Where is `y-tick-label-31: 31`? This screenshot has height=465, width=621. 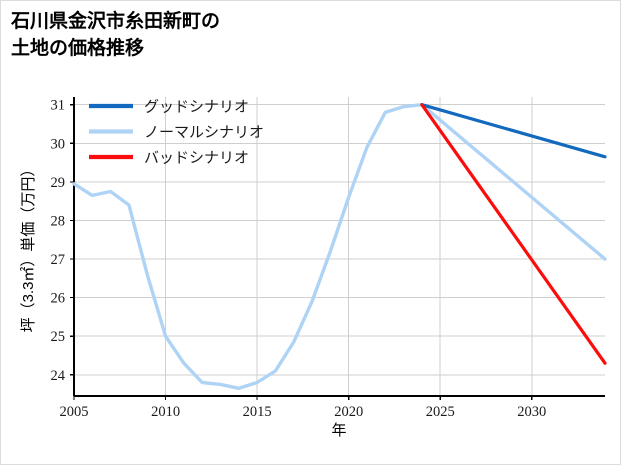
y-tick-label-31: 31 is located at coordinates (58, 106).